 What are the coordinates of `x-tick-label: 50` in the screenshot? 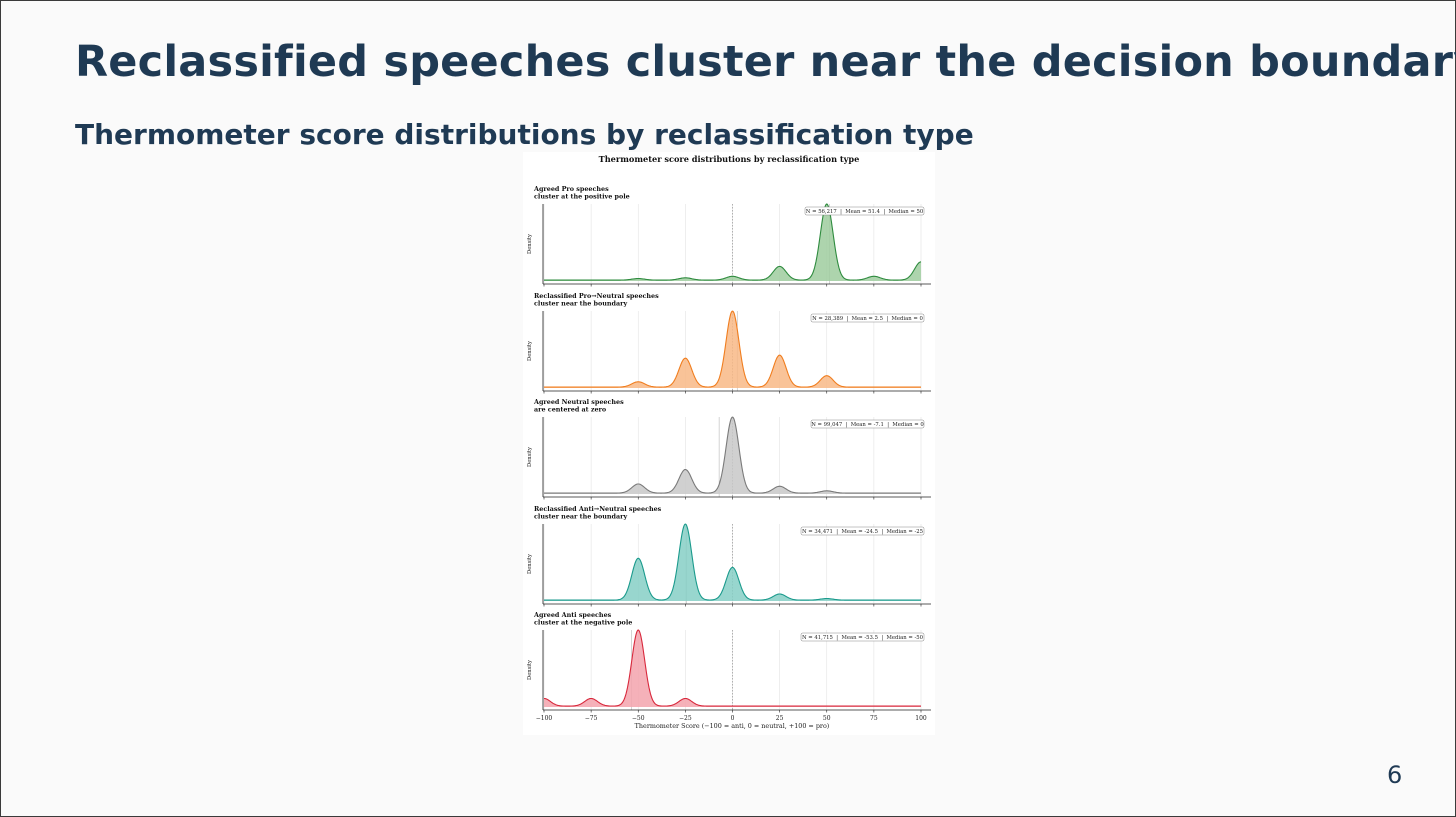 It's located at (827, 718).